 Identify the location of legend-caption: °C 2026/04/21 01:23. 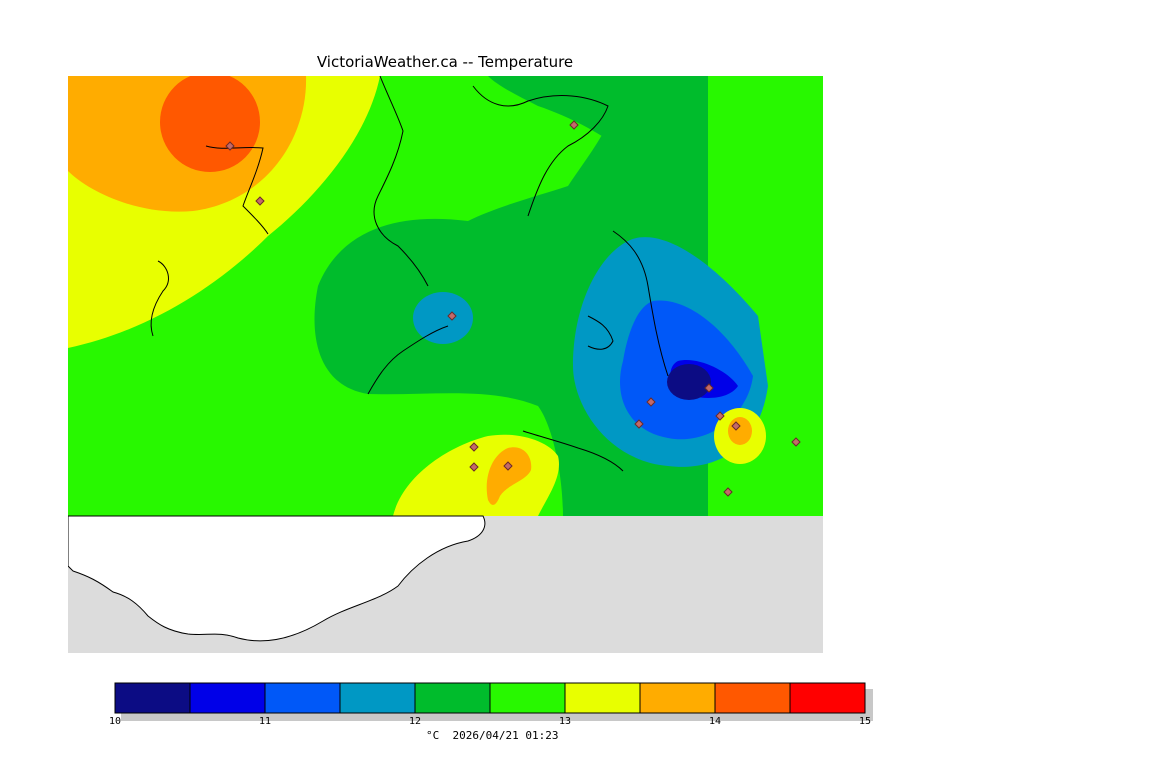
(492, 735).